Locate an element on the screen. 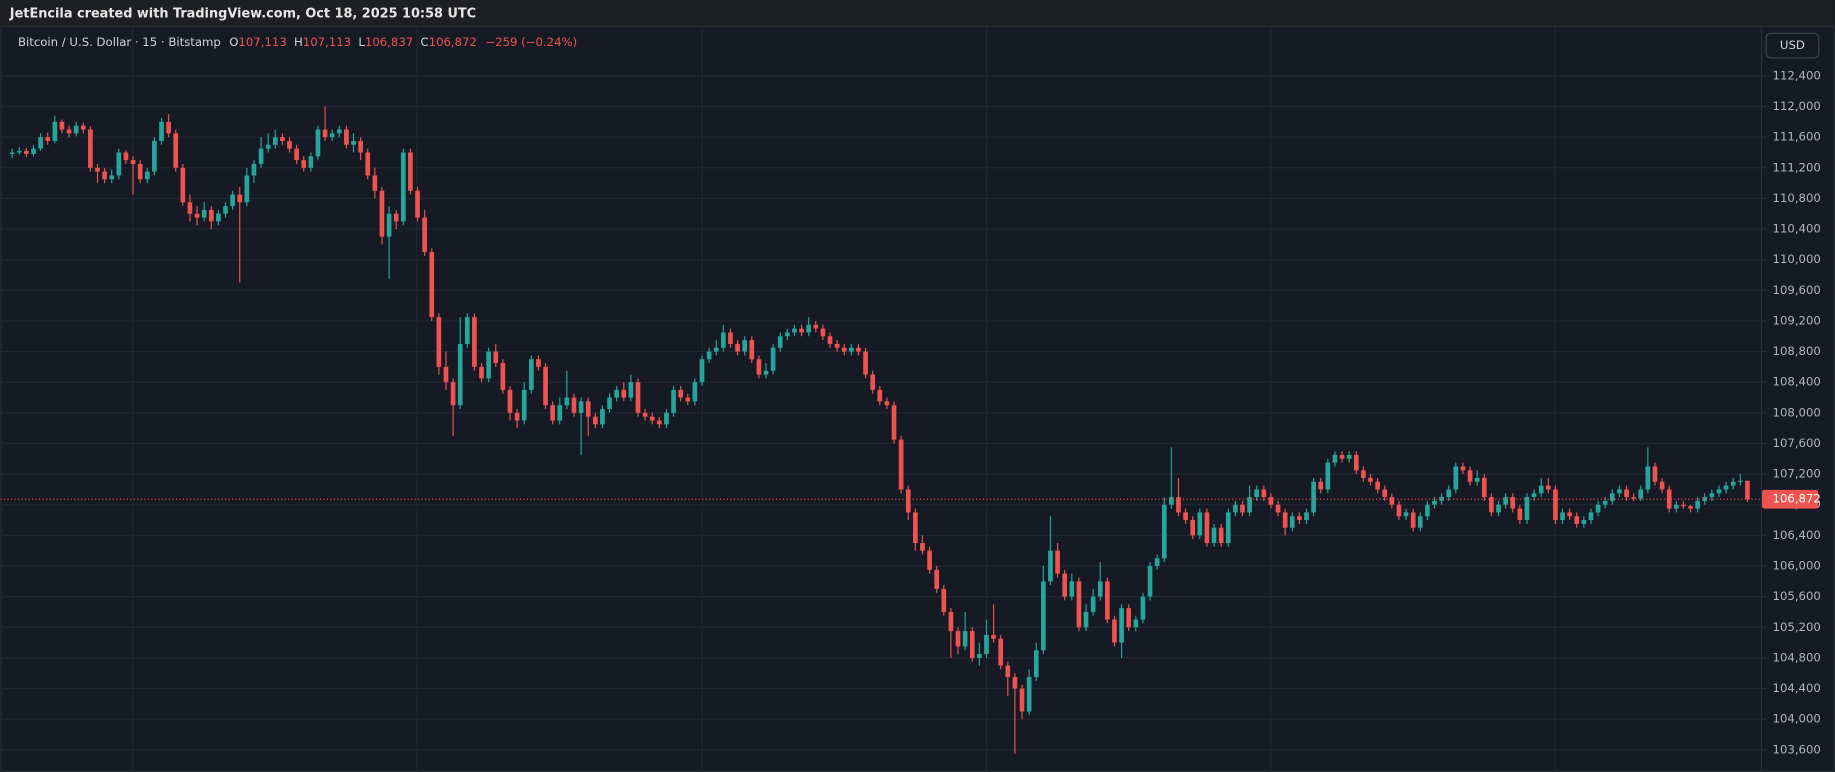 This screenshot has height=772, width=1835. header-bar is located at coordinates (917, 13).